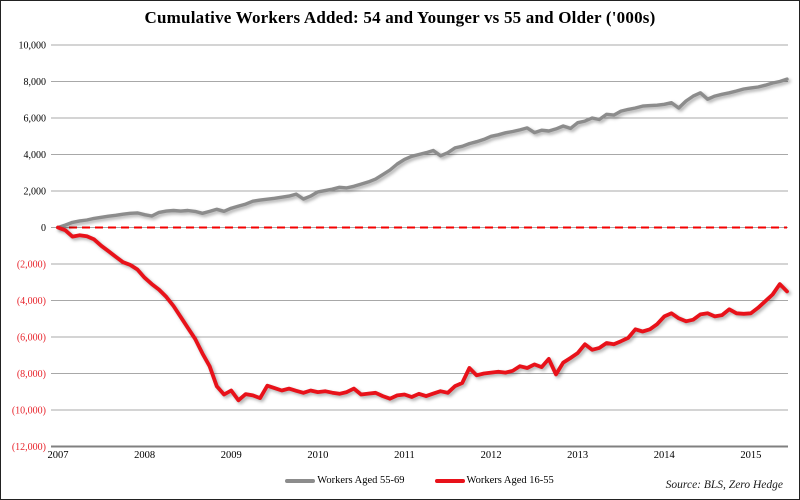  I want to click on x-tick-label: 2012, so click(491, 455).